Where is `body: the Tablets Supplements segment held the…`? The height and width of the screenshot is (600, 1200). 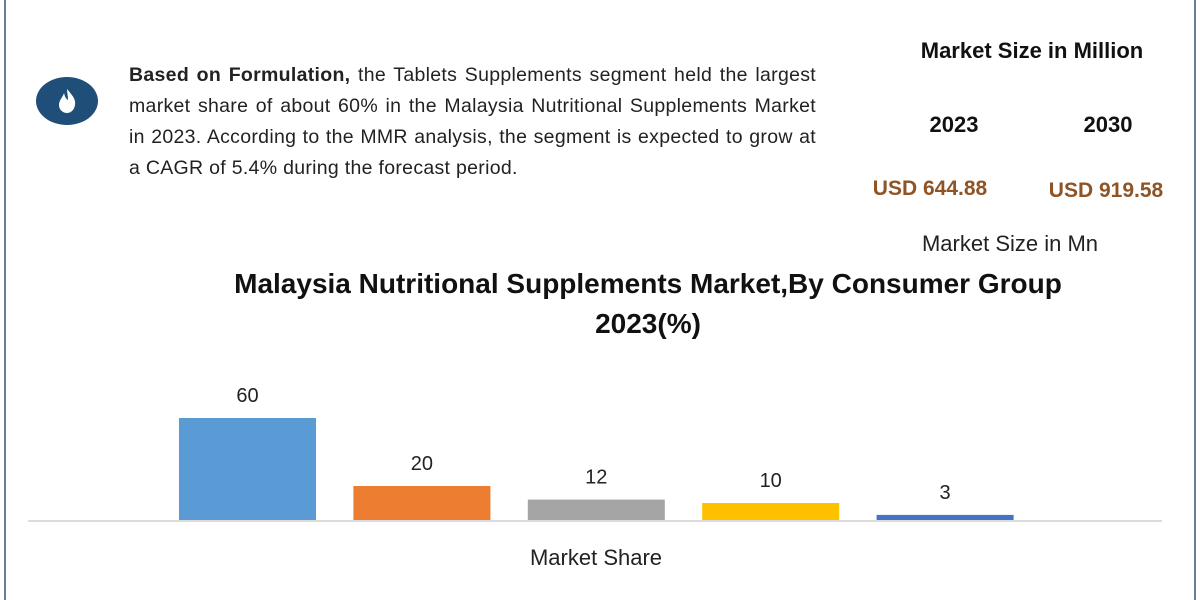
body: the Tablets Supplements segment held the… is located at coordinates (472, 121).